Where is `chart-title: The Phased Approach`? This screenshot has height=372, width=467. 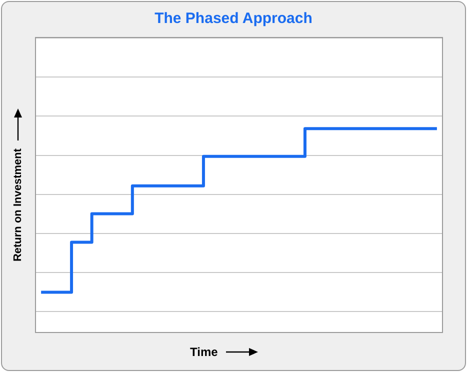 chart-title: The Phased Approach is located at coordinates (234, 18).